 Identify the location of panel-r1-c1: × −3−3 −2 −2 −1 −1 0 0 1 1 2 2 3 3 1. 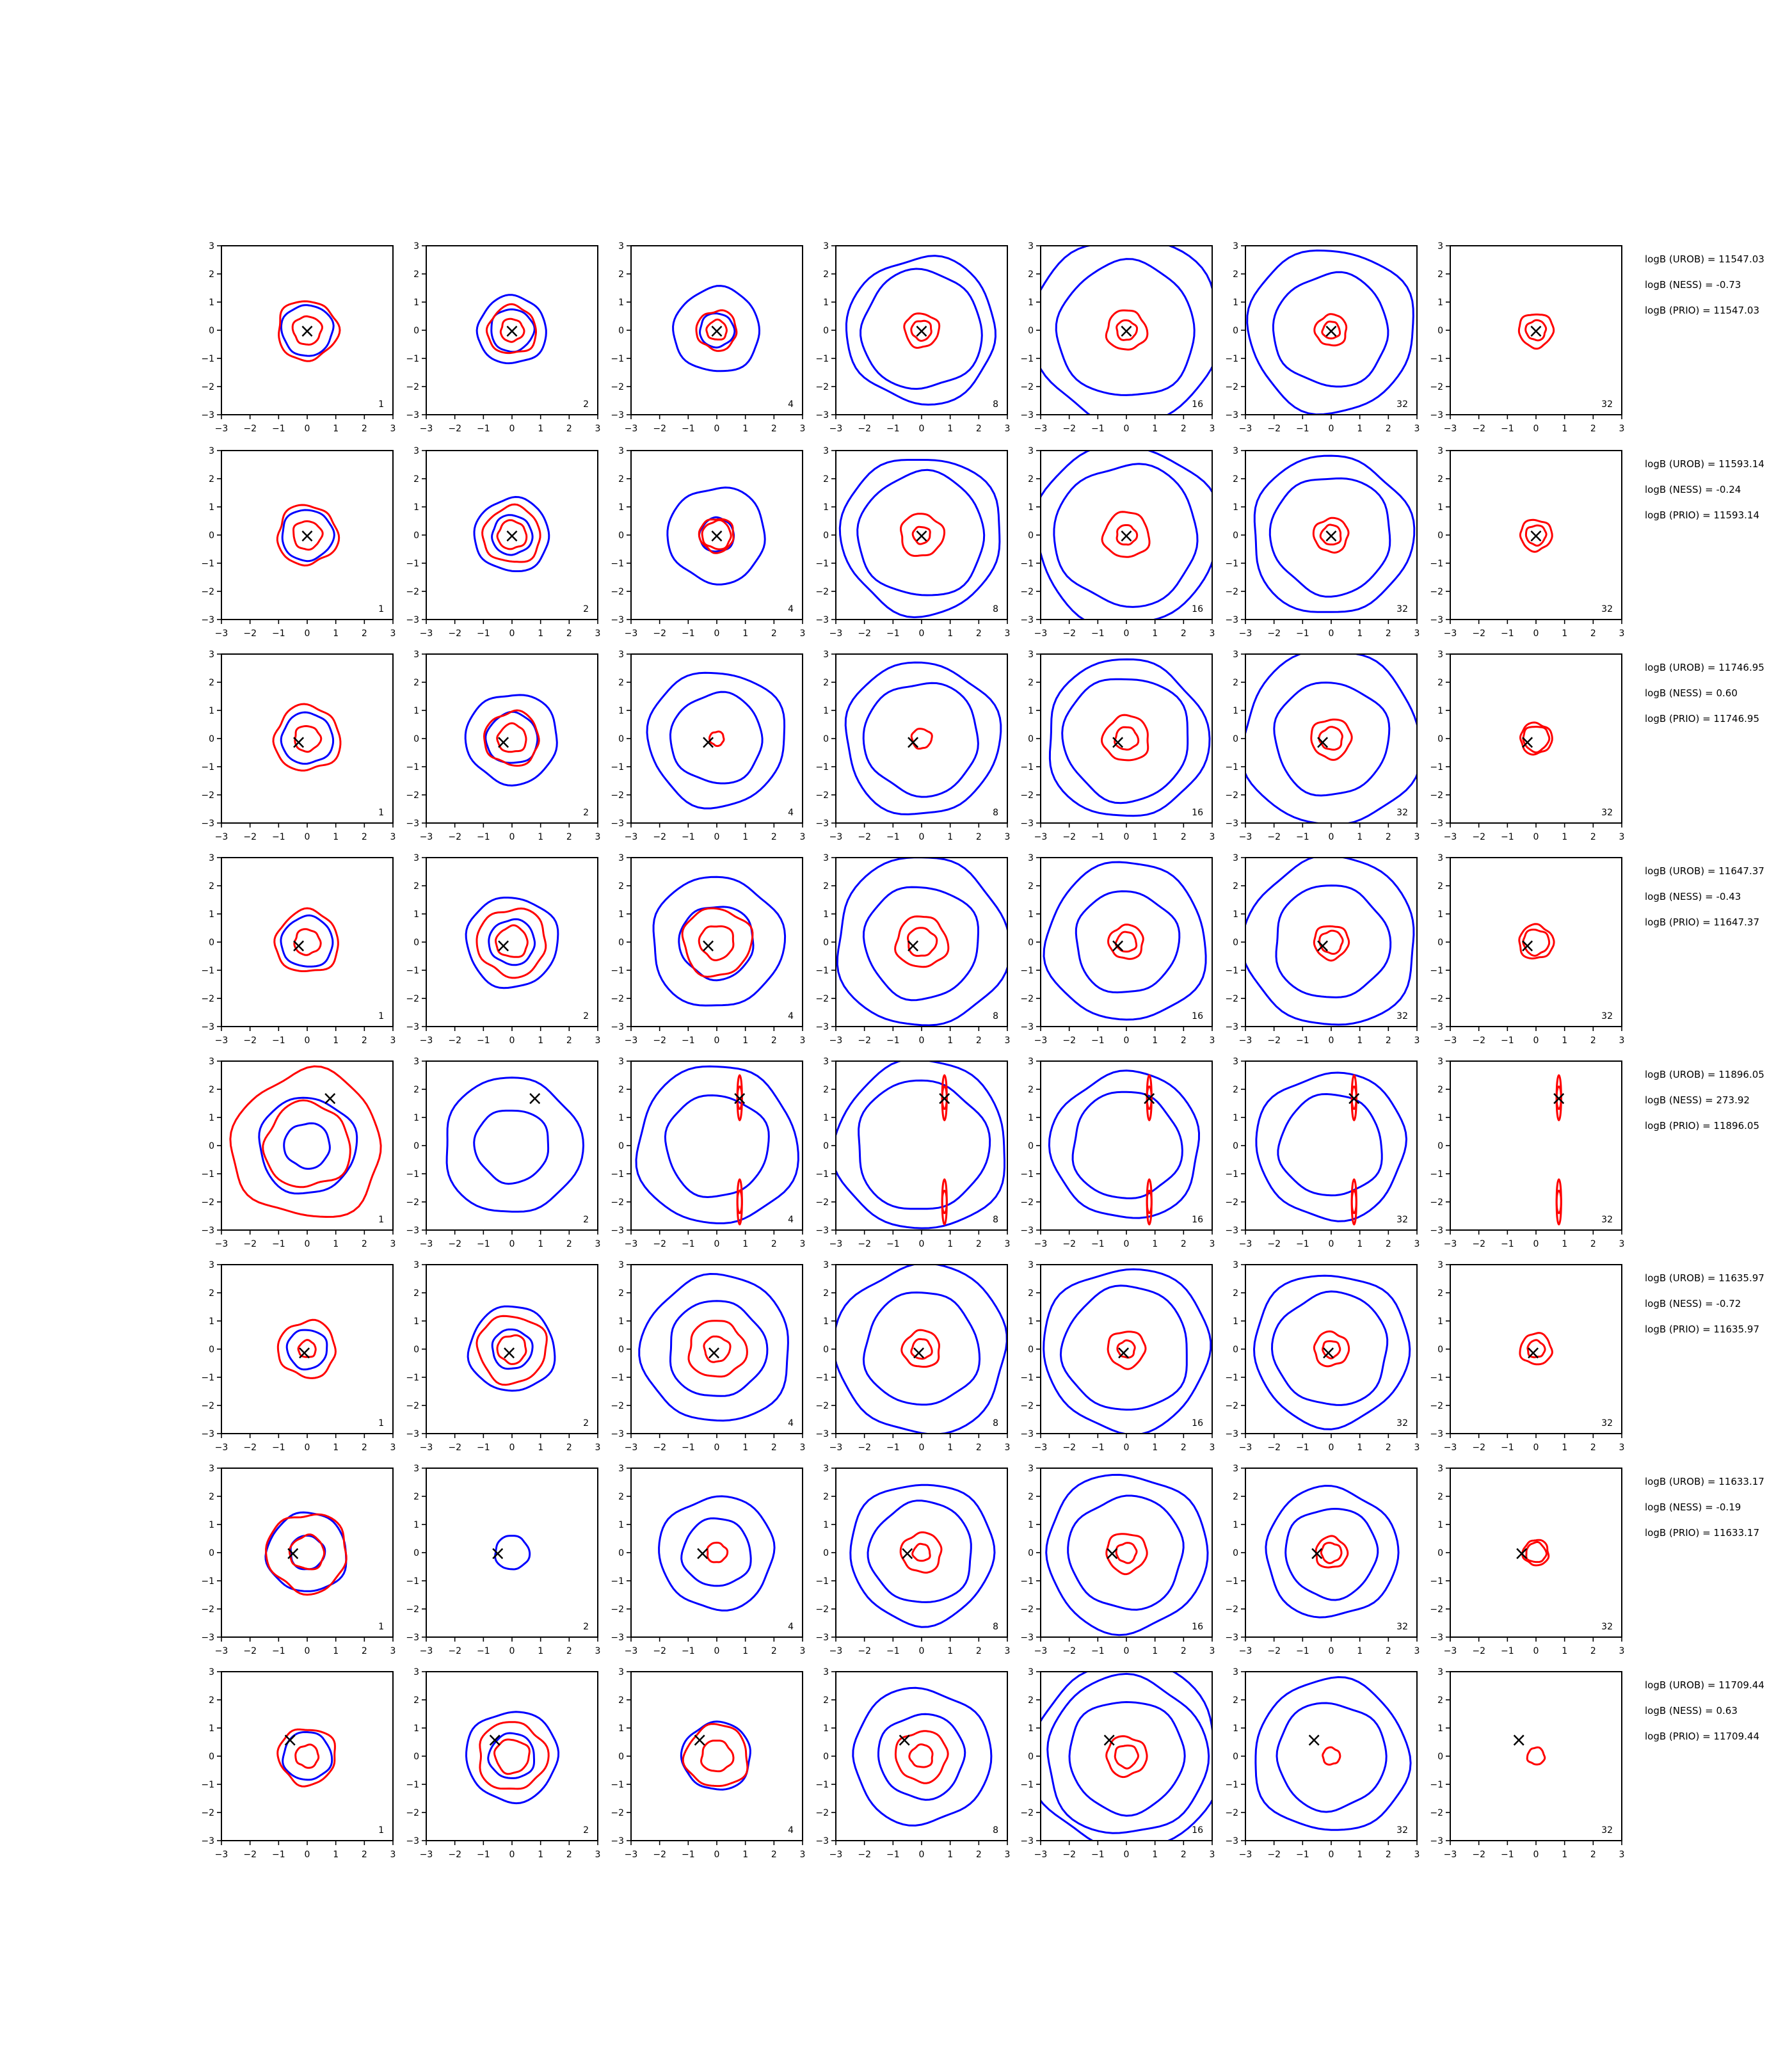
(298, 337).